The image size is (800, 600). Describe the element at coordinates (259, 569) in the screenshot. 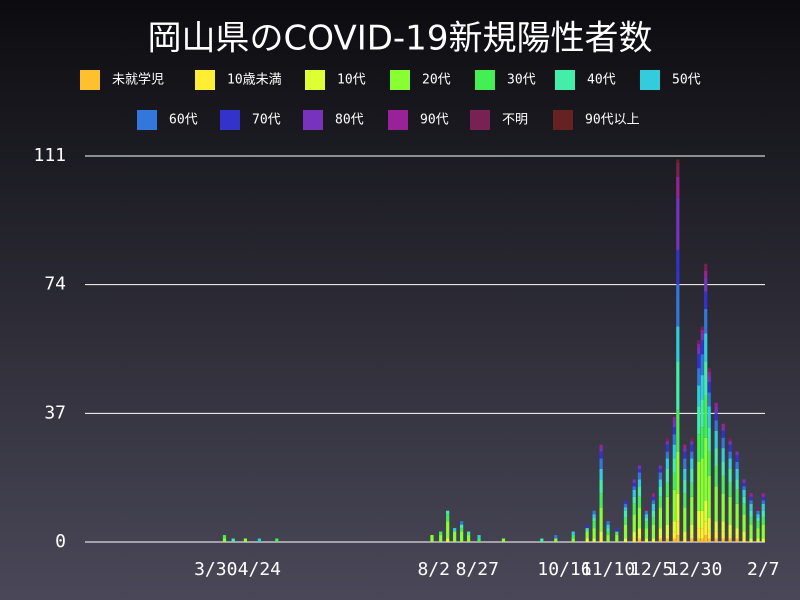

I see `x-tick-label: 4/24` at that location.